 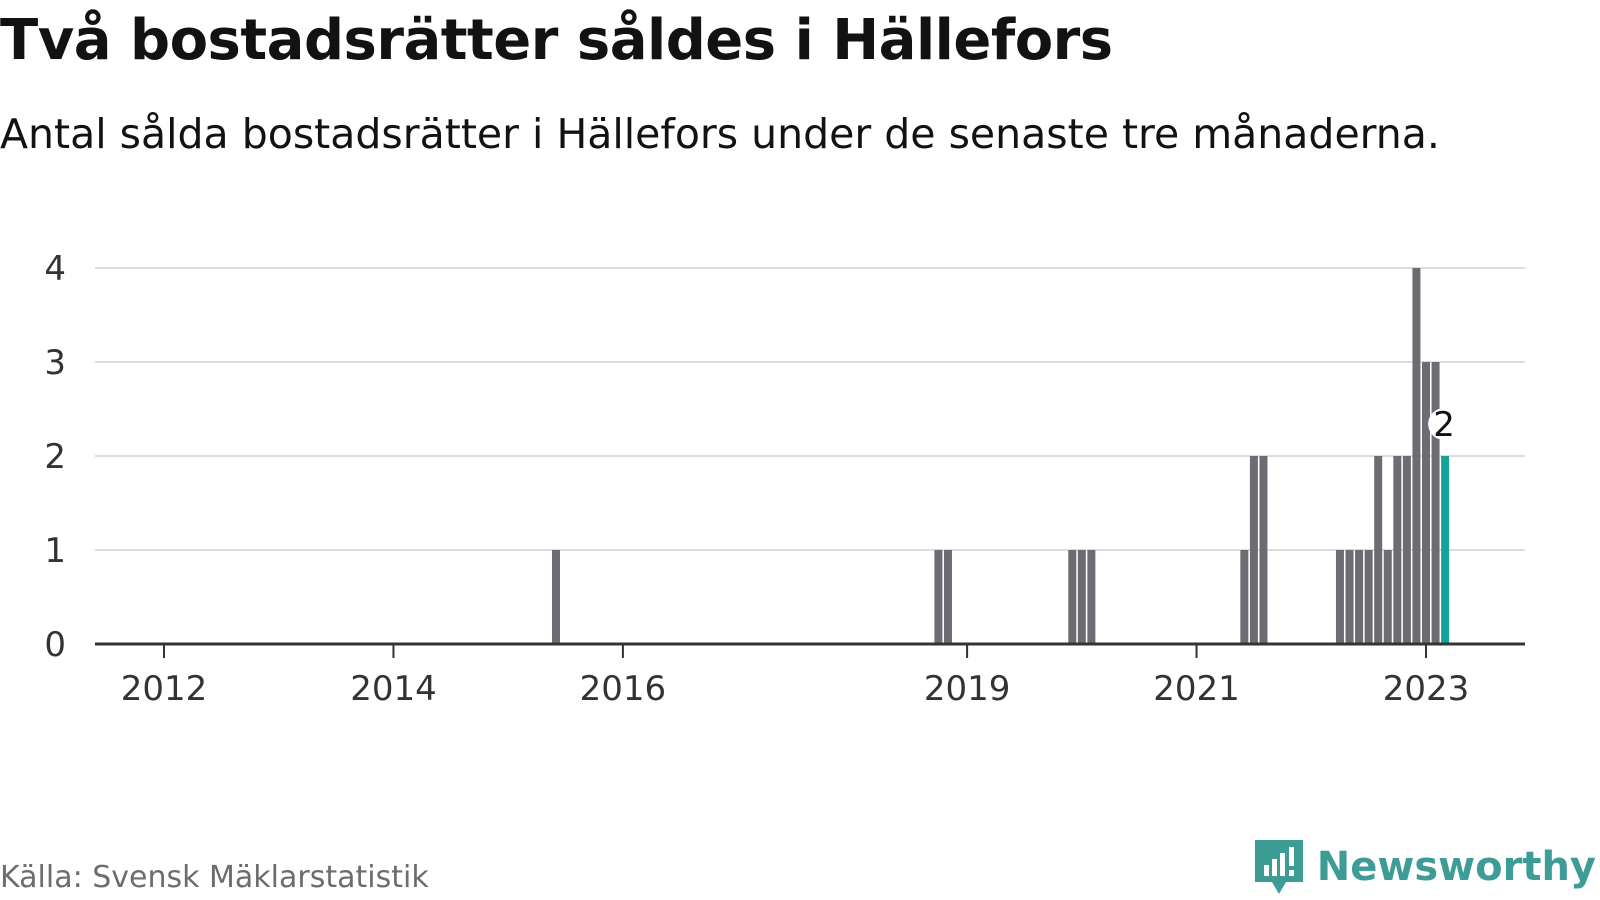 What do you see at coordinates (810, 650) in the screenshot?
I see `x-axis` at bounding box center [810, 650].